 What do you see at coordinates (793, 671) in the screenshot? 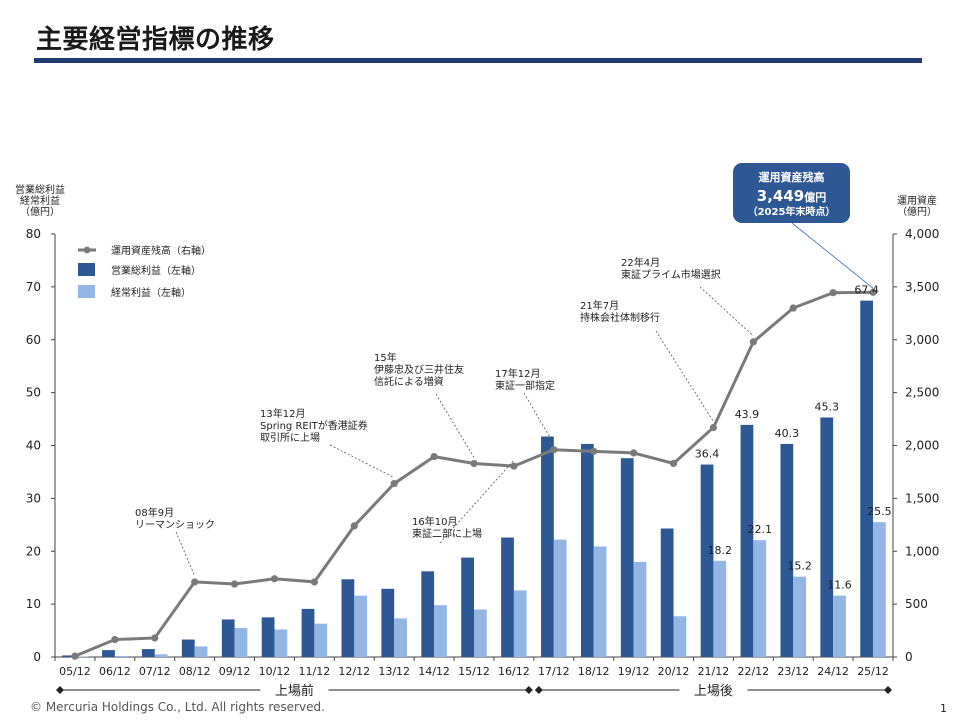
I see `x-tick-label: 23/12` at bounding box center [793, 671].